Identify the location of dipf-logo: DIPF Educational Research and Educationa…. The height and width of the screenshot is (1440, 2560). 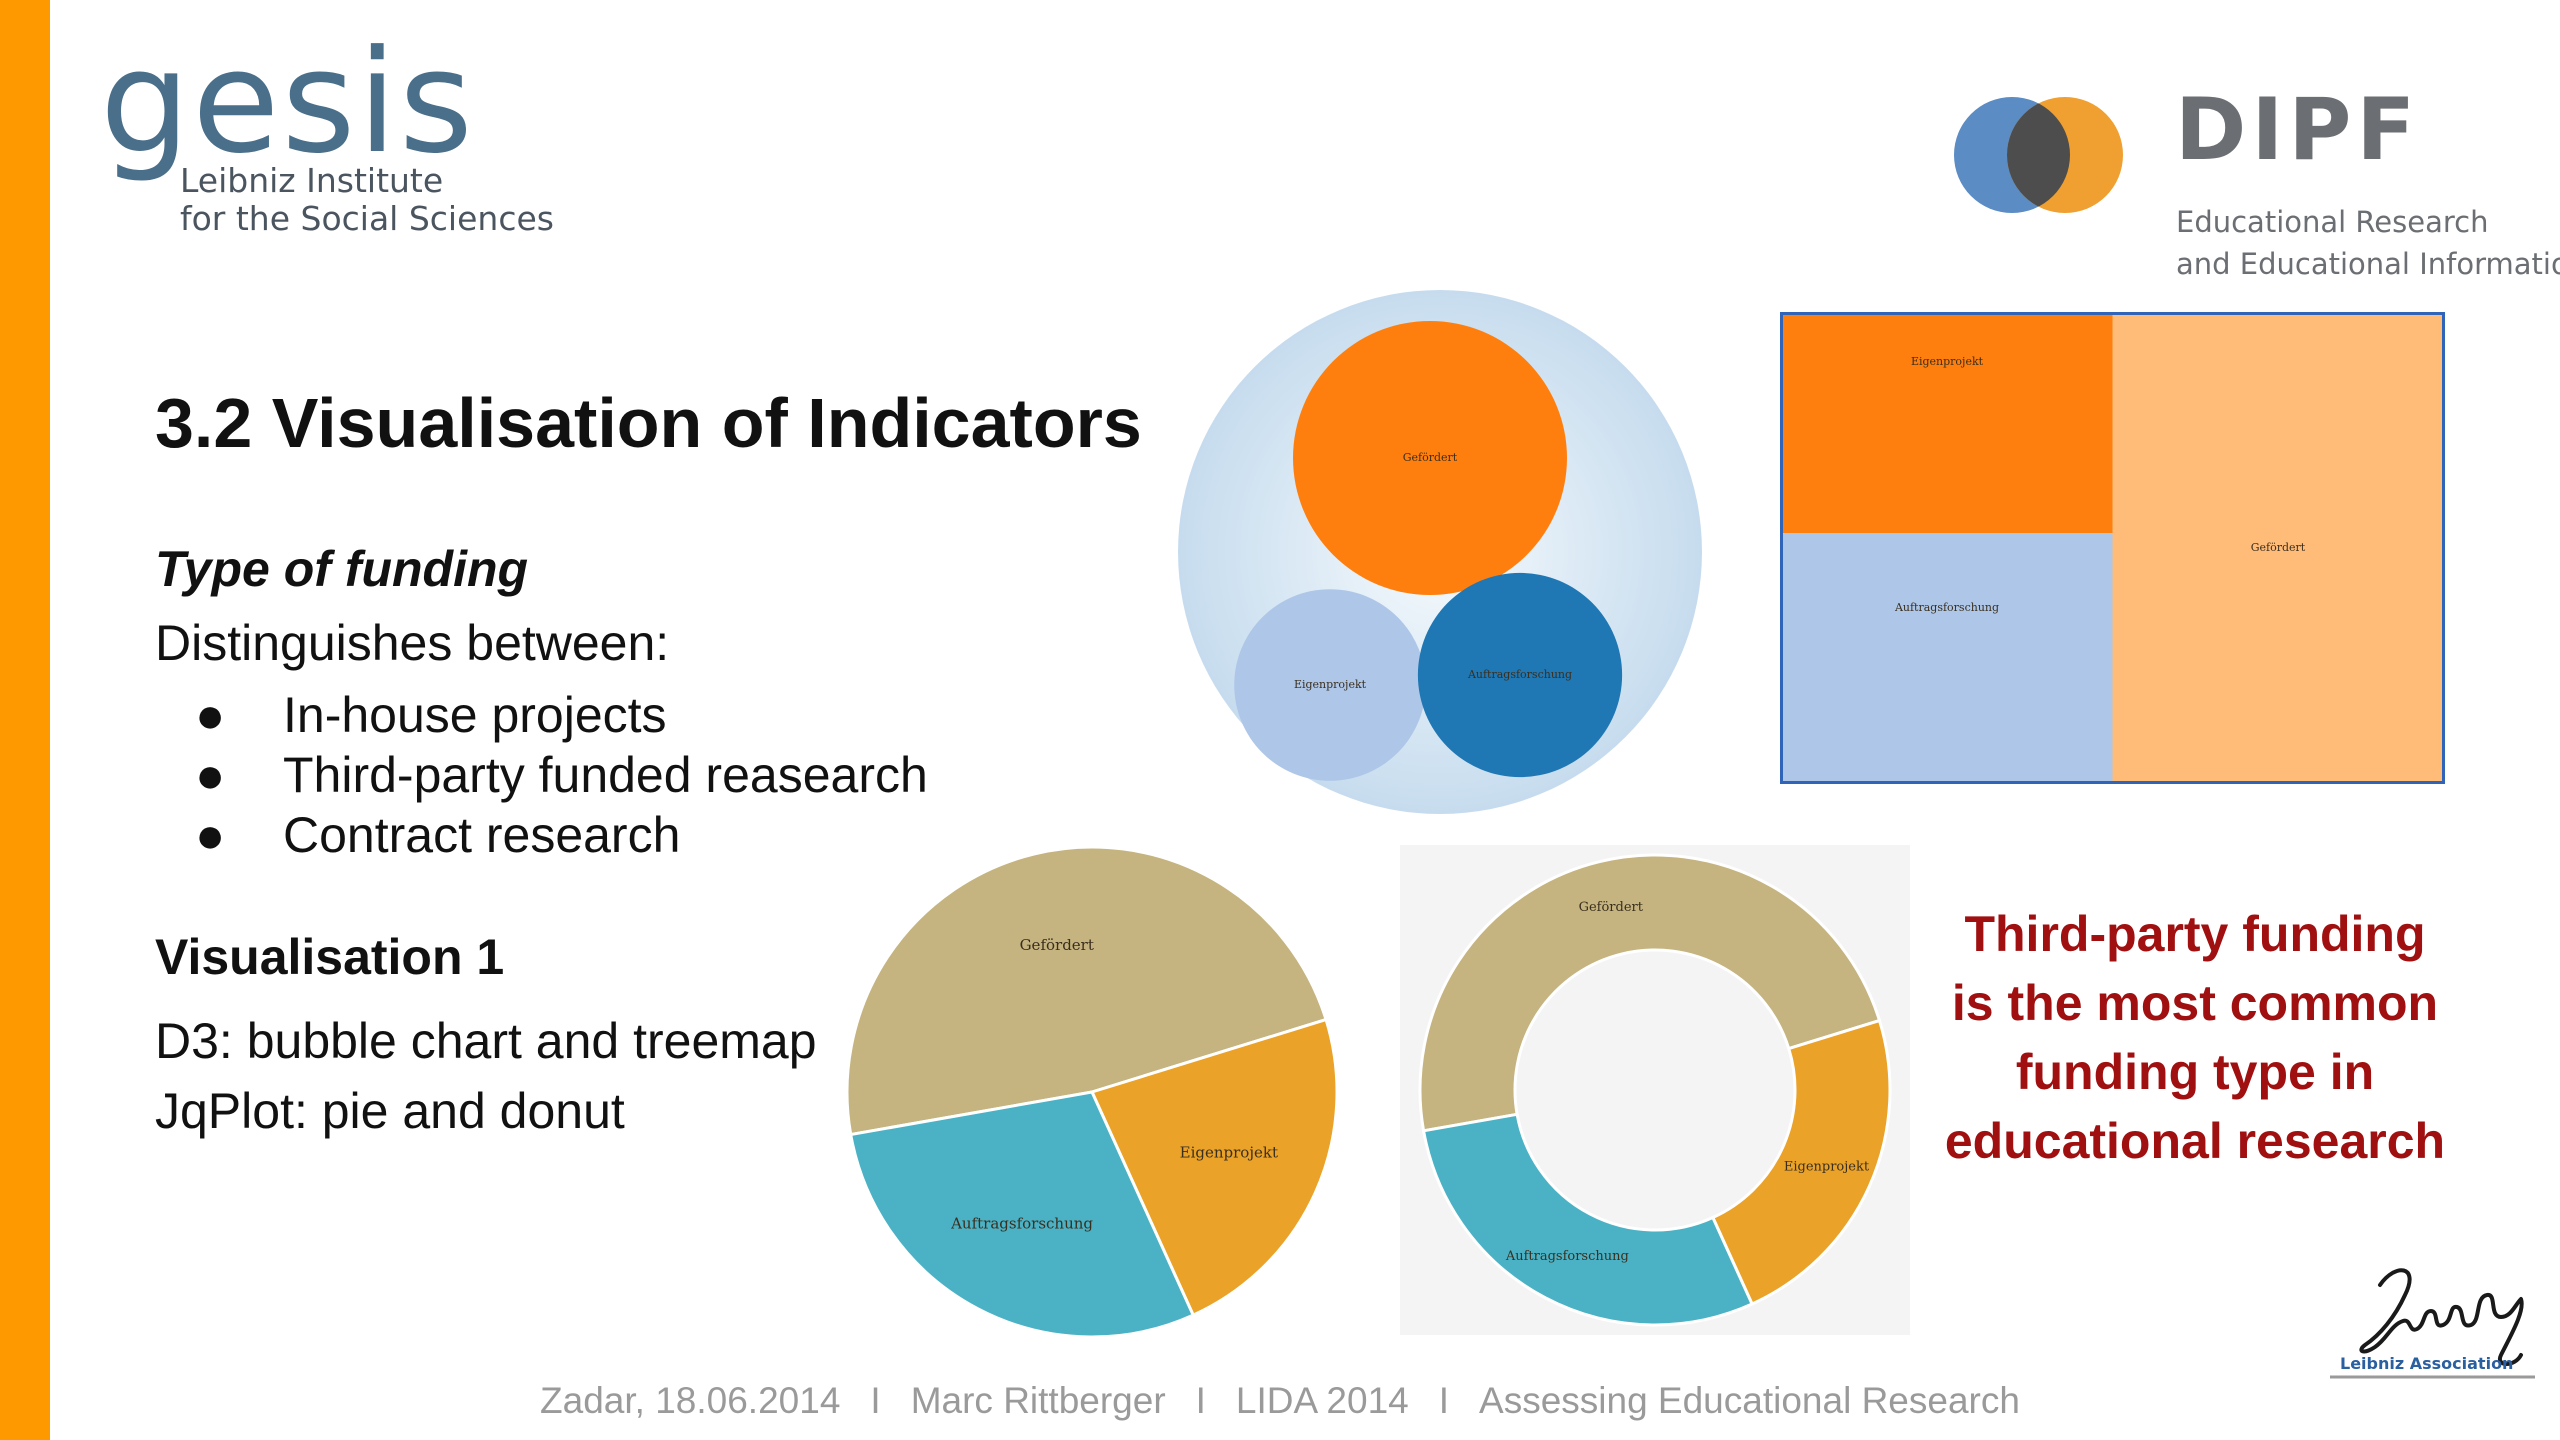
(2255, 182).